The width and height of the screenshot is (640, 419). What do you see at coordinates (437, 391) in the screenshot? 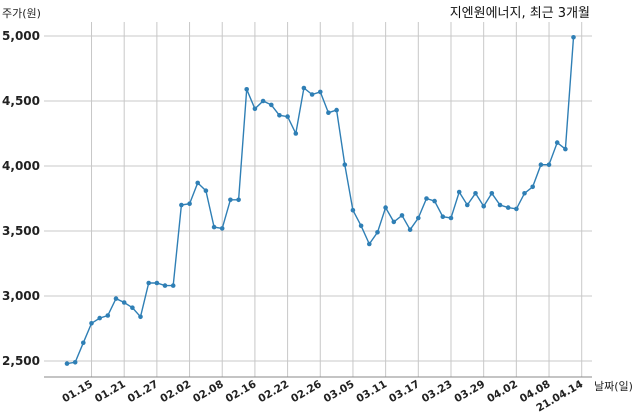
I see `x-tick-label: 03.23` at bounding box center [437, 391].